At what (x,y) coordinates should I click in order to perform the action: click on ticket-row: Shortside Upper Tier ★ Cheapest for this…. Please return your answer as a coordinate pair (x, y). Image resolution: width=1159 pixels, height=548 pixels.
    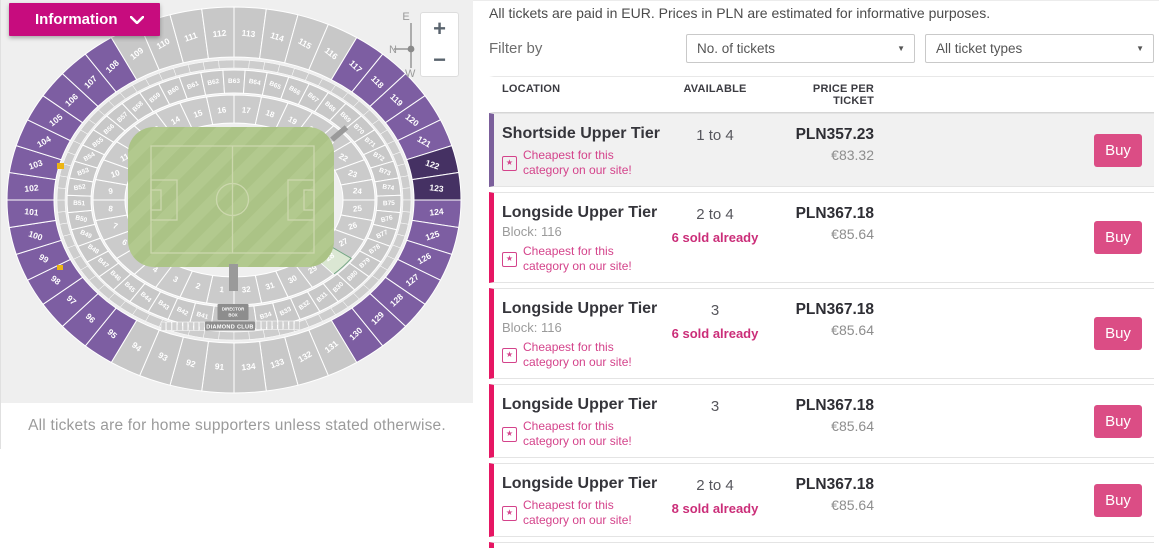
    Looking at the image, I should click on (821, 150).